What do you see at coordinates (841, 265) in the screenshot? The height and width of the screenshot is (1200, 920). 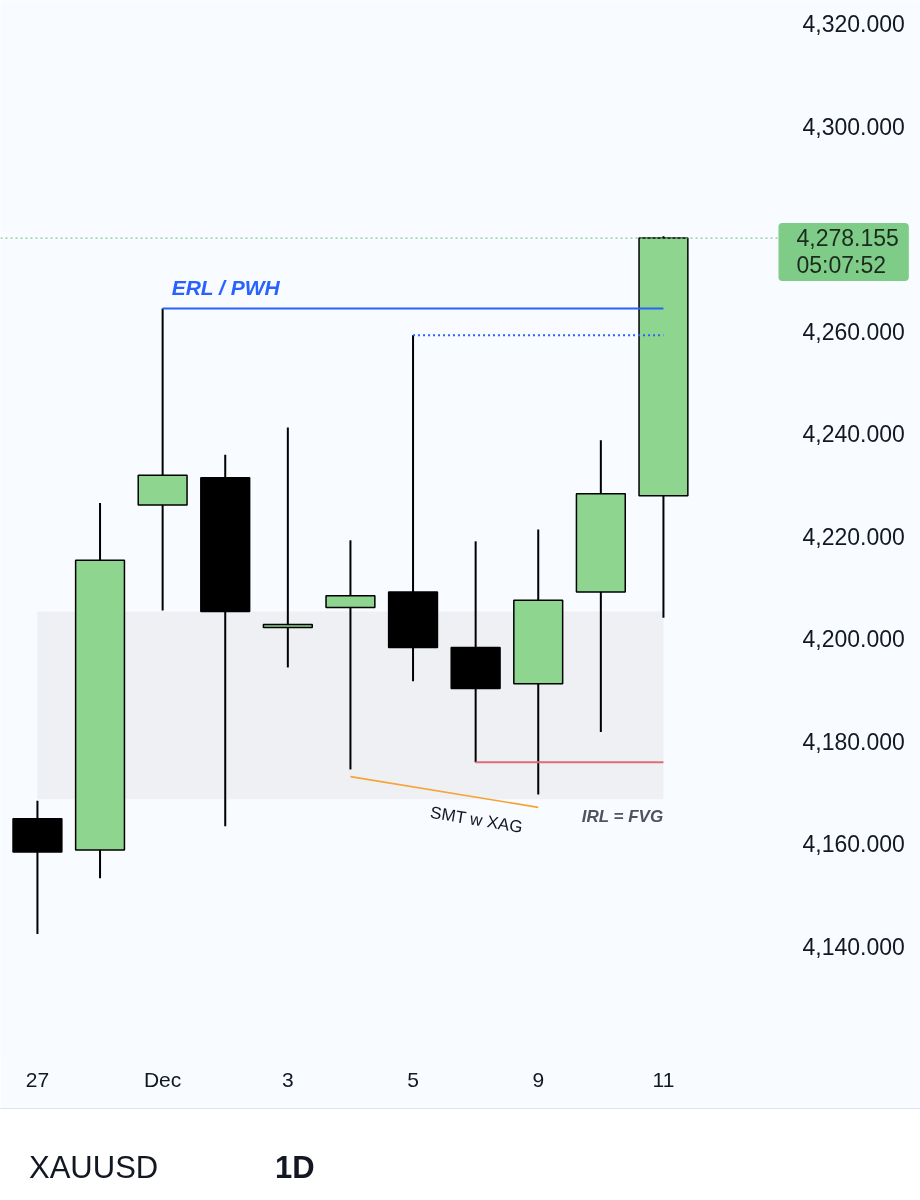 I see `text: 05:07:52` at bounding box center [841, 265].